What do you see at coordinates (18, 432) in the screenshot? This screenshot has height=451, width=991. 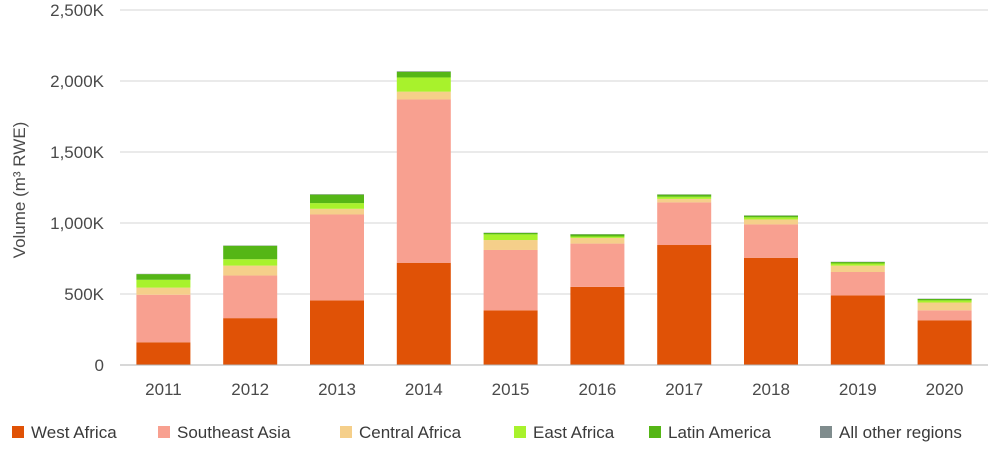 I see `legend-swatch-west-africa` at bounding box center [18, 432].